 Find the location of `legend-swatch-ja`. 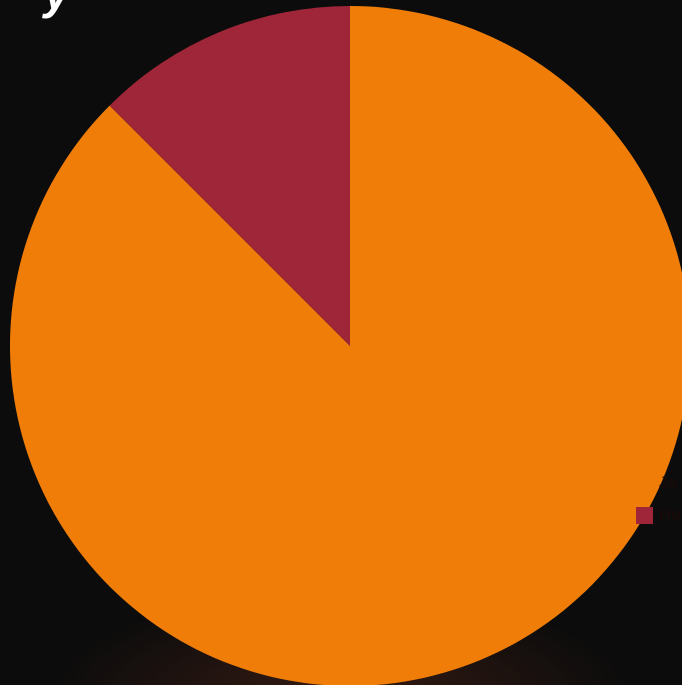

legend-swatch-ja is located at coordinates (644, 483).